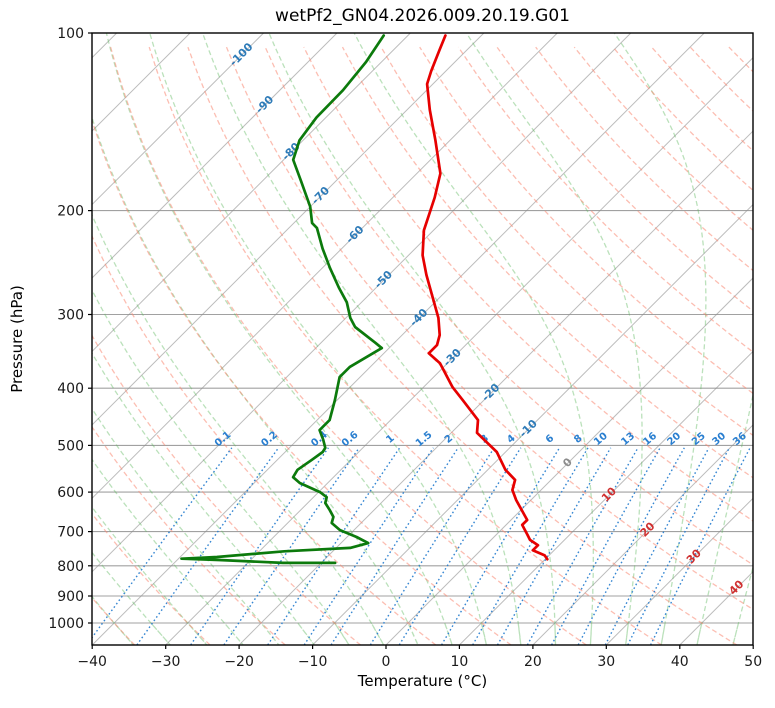  I want to click on svg-text: 400, so click(70, 389).